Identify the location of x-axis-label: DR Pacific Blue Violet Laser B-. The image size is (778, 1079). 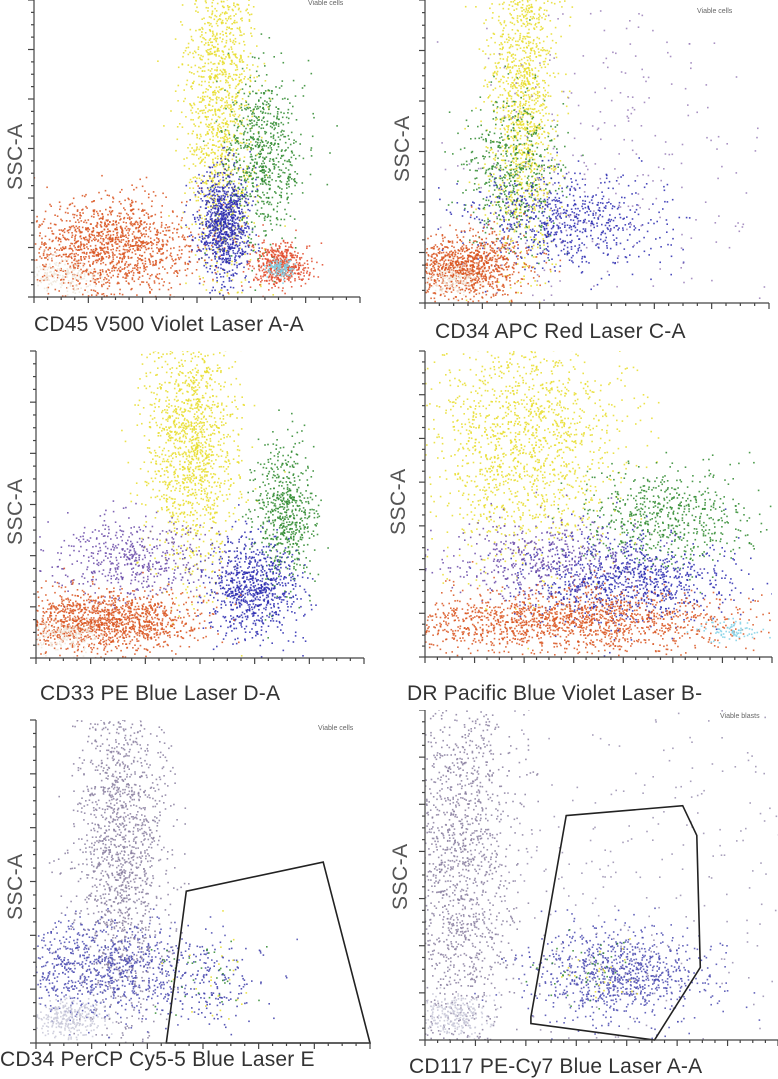
(554, 694).